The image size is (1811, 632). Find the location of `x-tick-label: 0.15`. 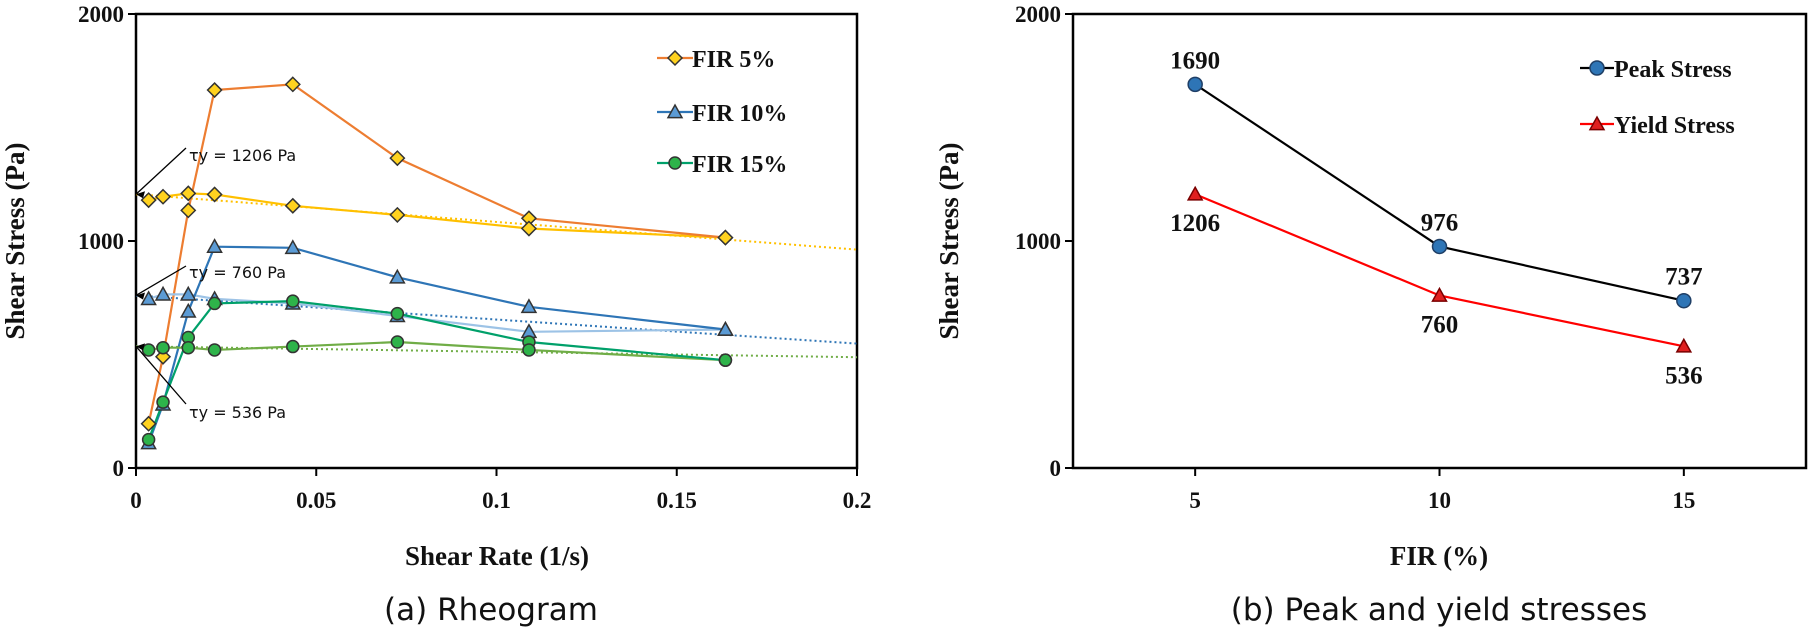

x-tick-label: 0.15 is located at coordinates (677, 500).